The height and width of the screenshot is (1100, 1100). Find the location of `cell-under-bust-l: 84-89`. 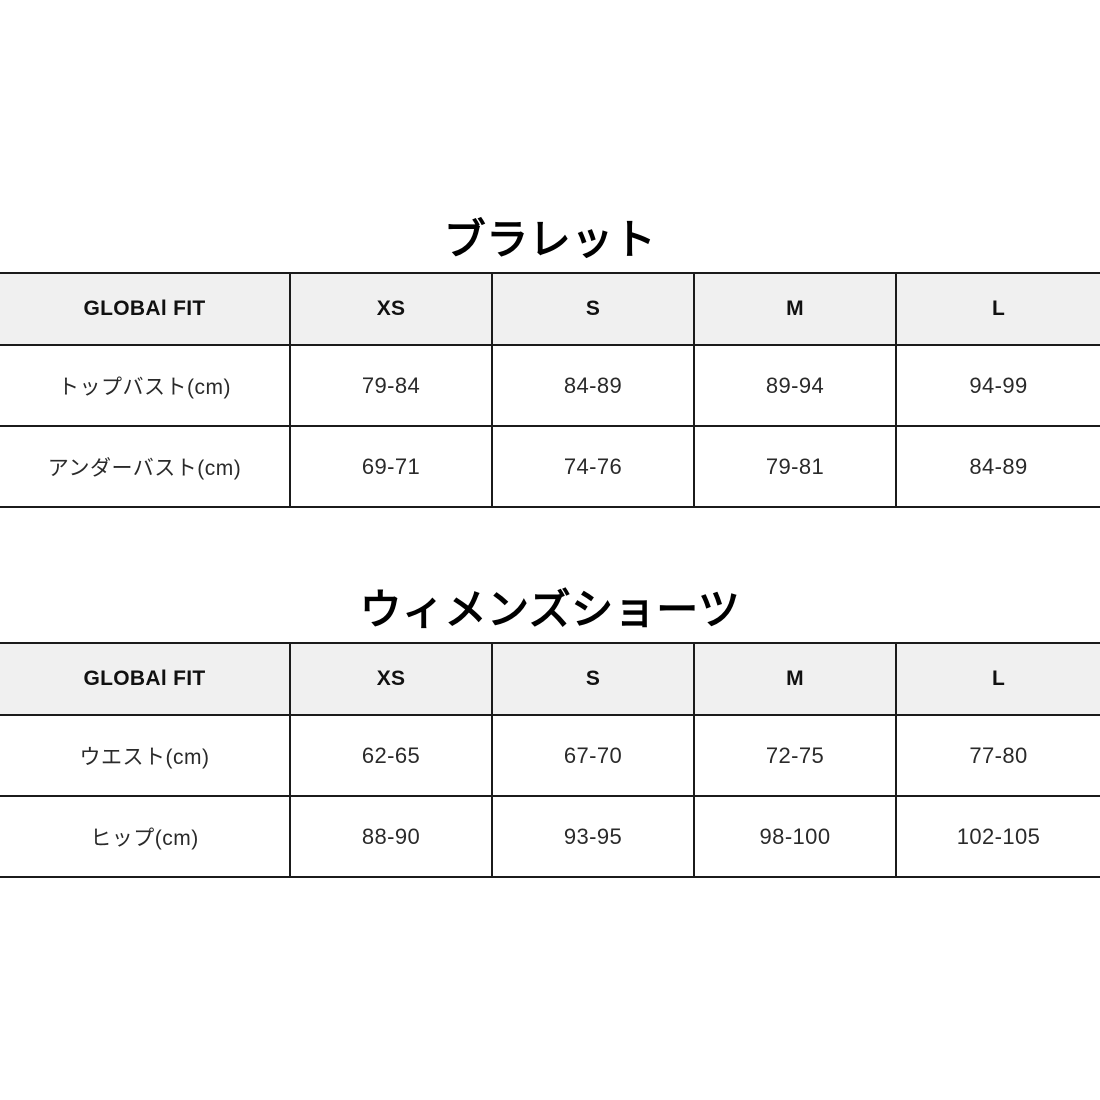

cell-under-bust-l: 84-89 is located at coordinates (998, 466).